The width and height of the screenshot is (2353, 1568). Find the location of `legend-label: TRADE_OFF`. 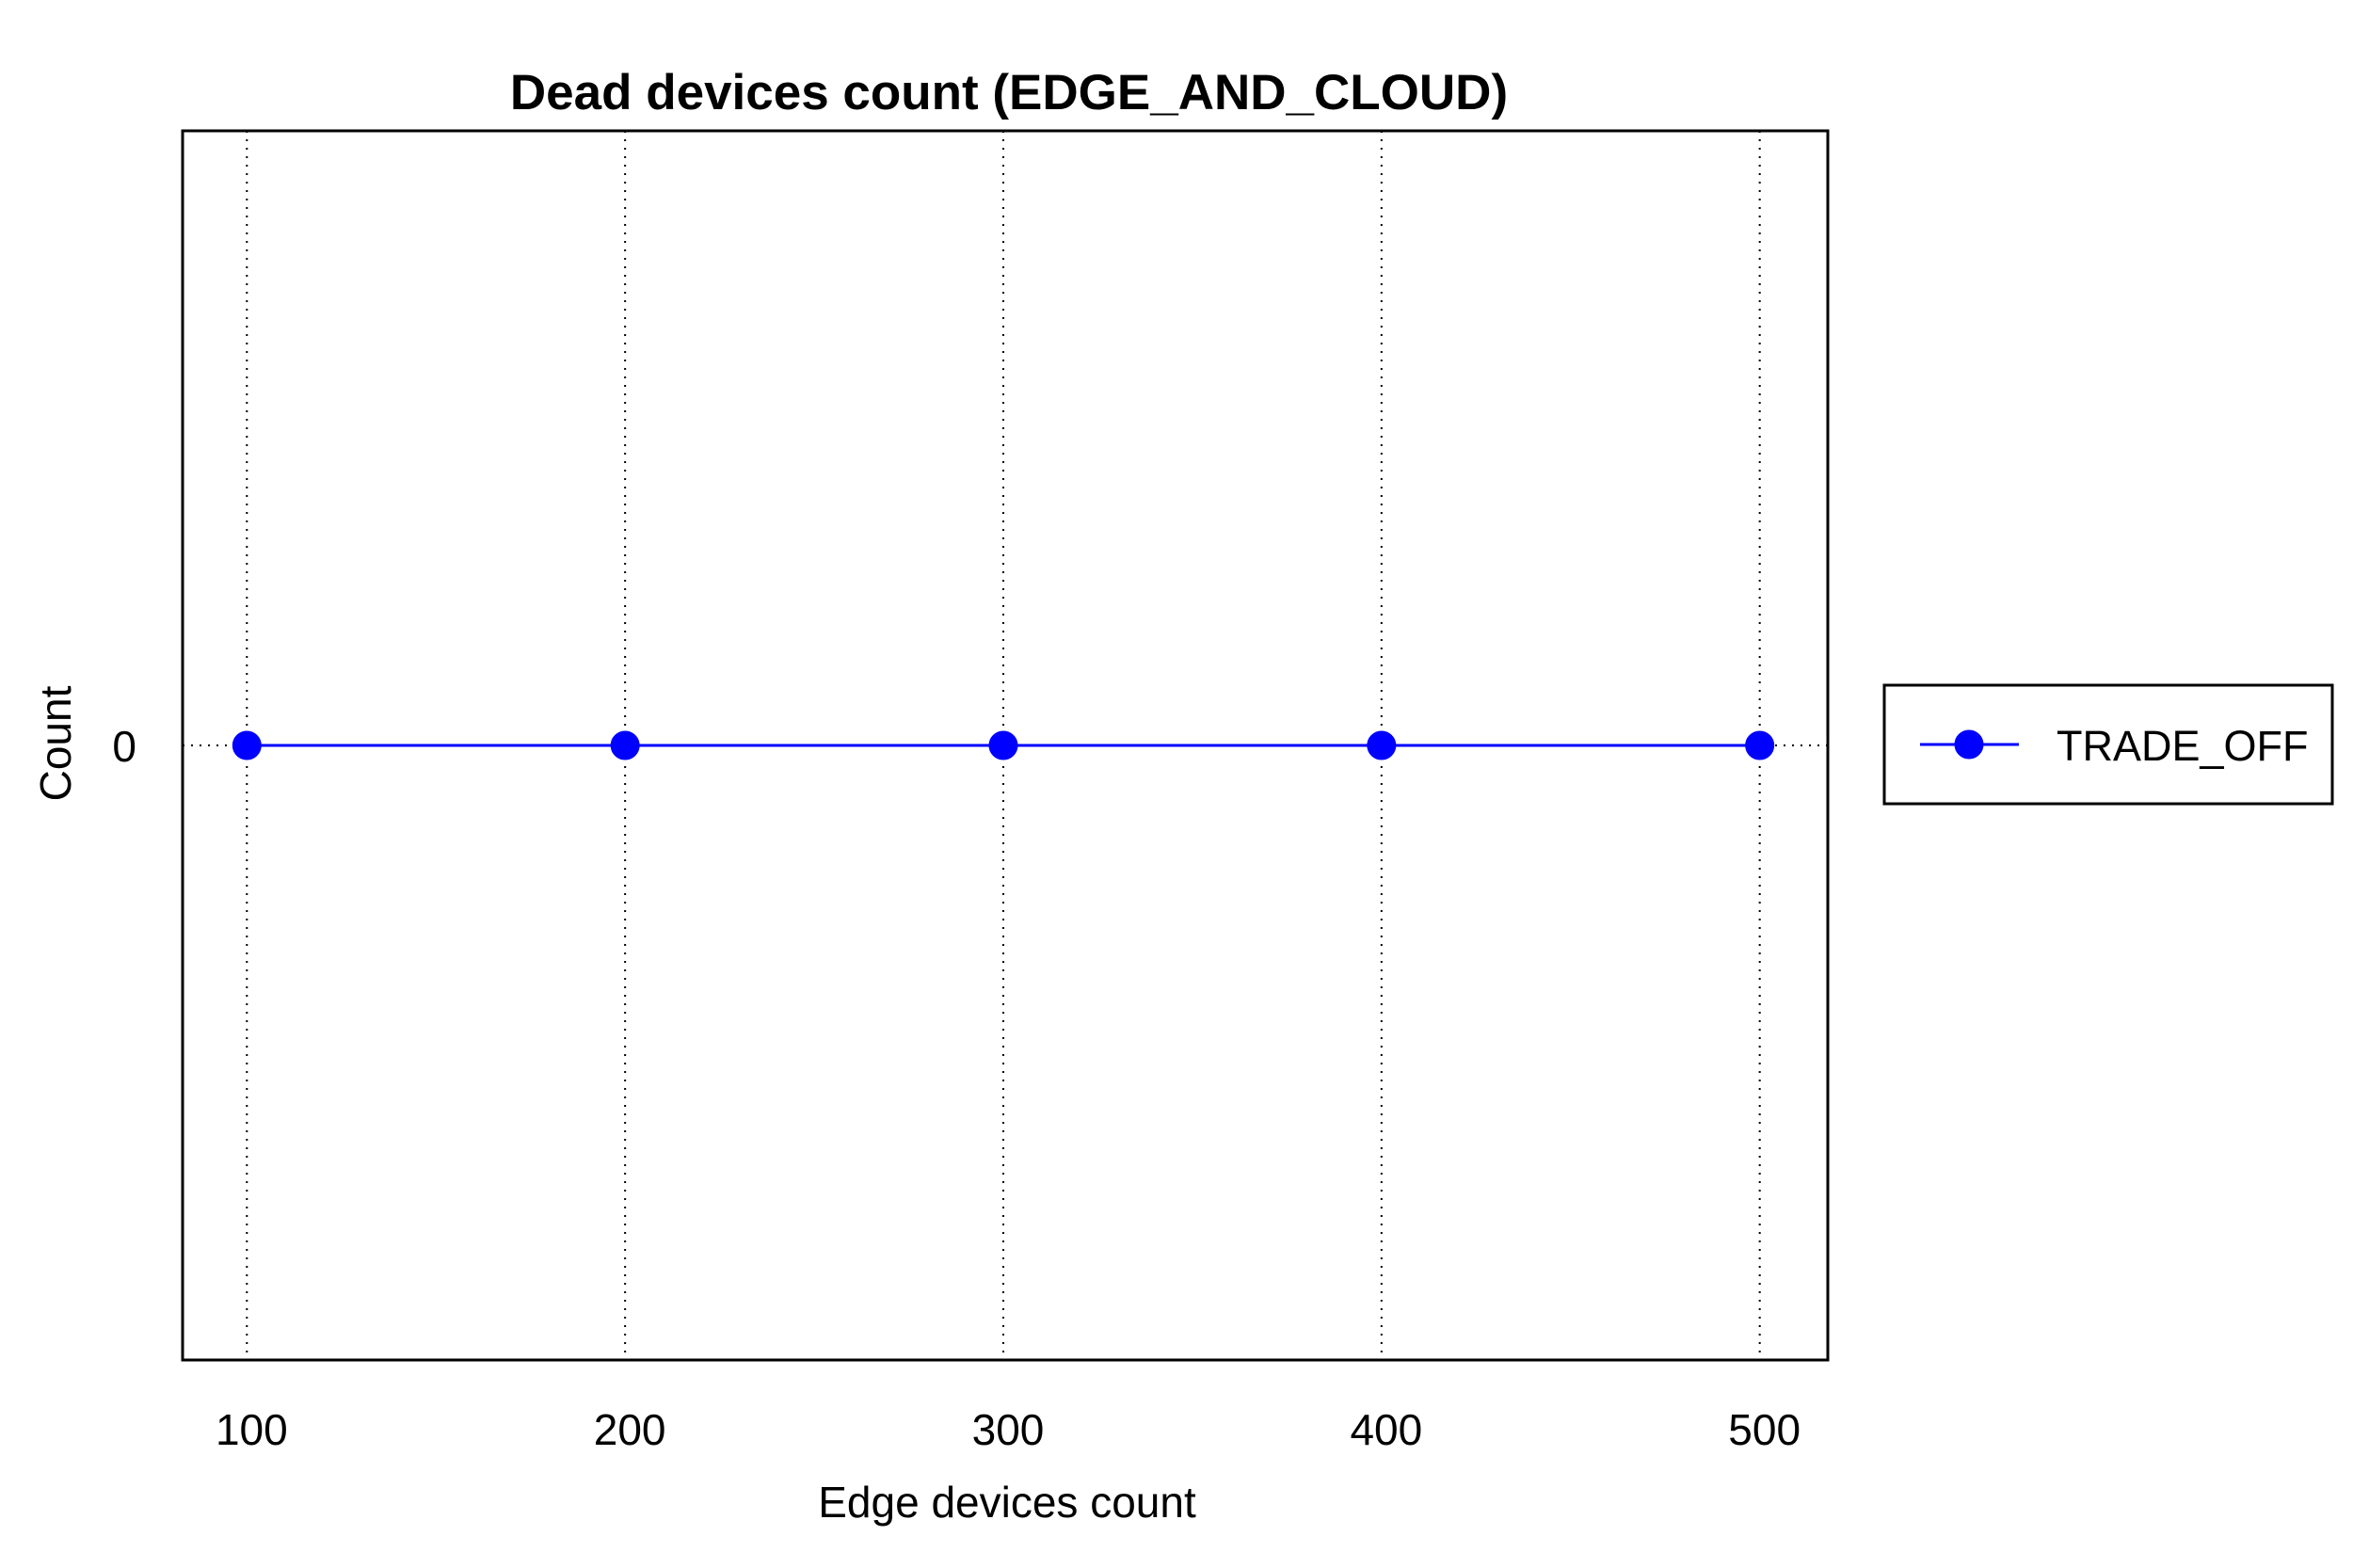

legend-label: TRADE_OFF is located at coordinates (2183, 746).